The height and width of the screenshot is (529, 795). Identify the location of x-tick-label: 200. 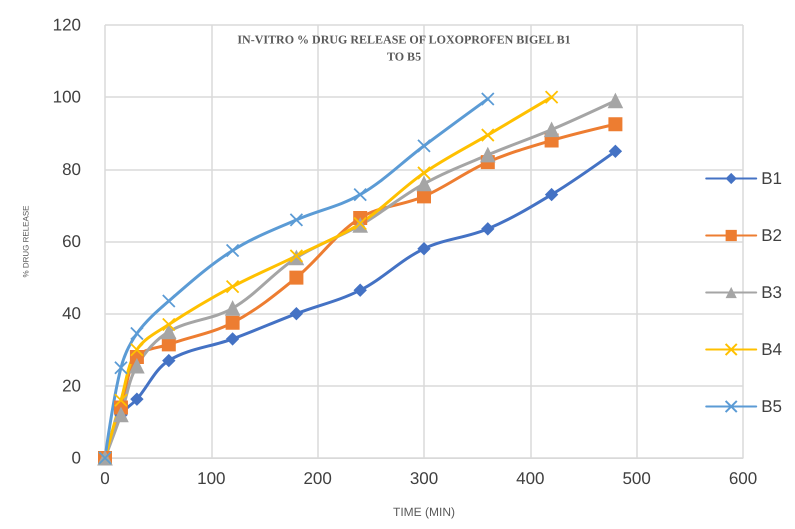
(317, 478).